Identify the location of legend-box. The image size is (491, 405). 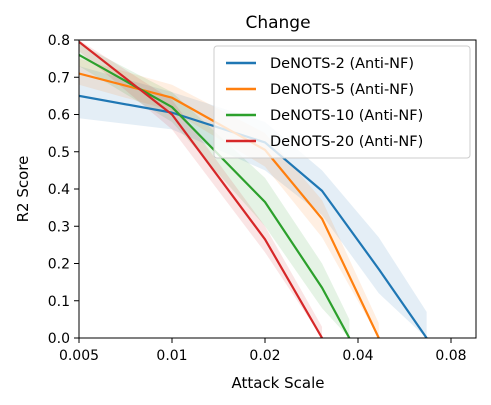
(342, 102).